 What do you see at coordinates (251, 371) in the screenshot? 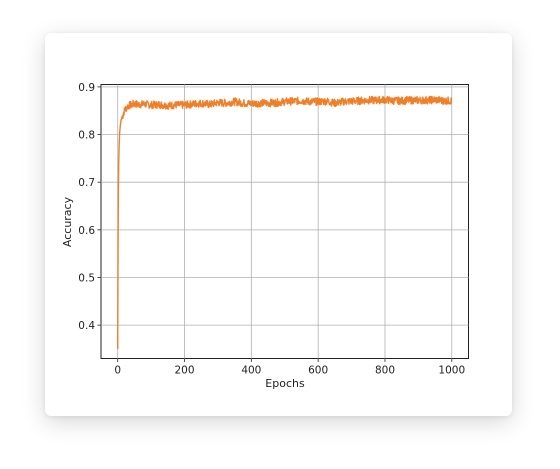
I see `x-tick-label: 400` at bounding box center [251, 371].